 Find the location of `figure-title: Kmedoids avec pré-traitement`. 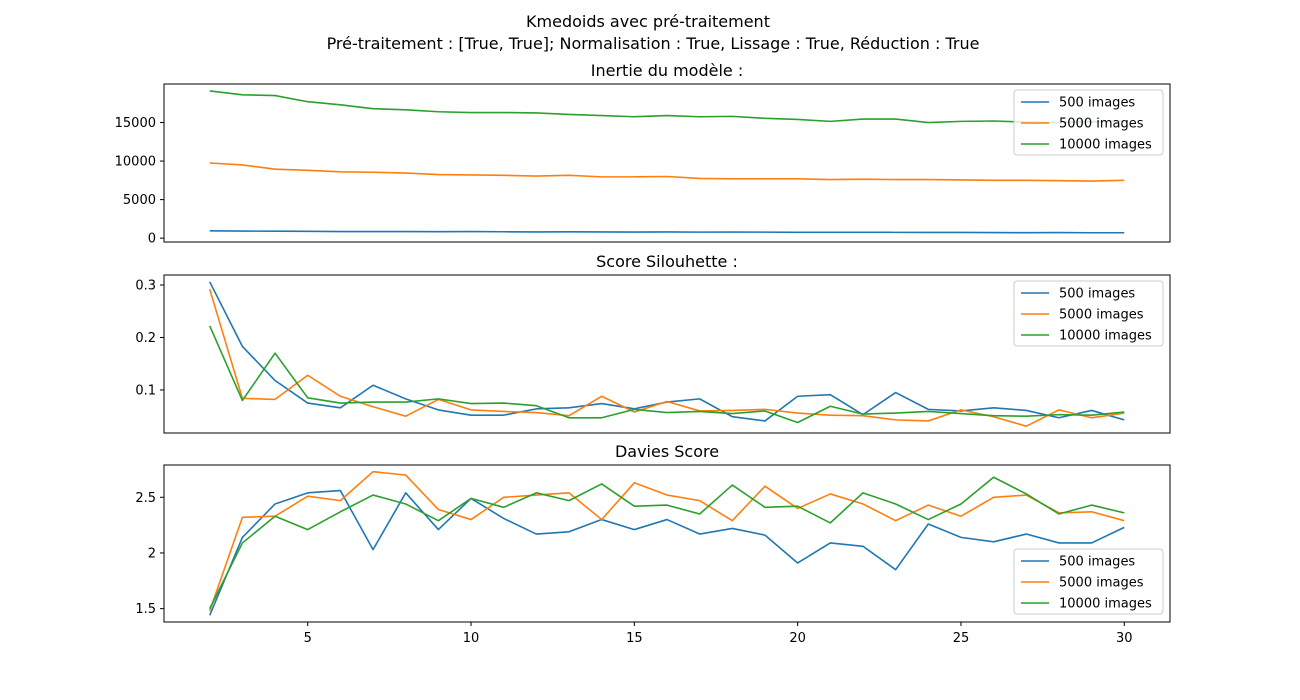

figure-title: Kmedoids avec pré-traitement is located at coordinates (648, 21).